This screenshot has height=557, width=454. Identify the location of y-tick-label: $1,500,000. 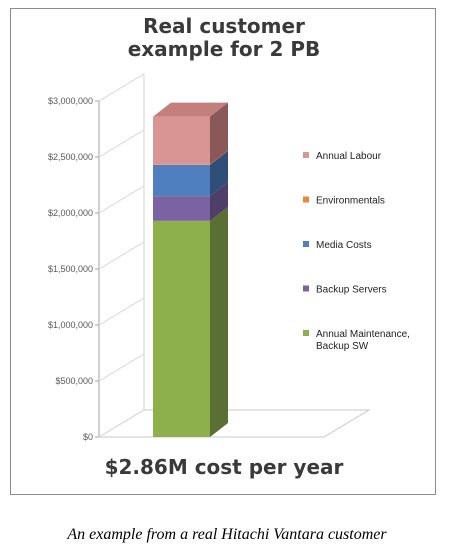
(70, 269).